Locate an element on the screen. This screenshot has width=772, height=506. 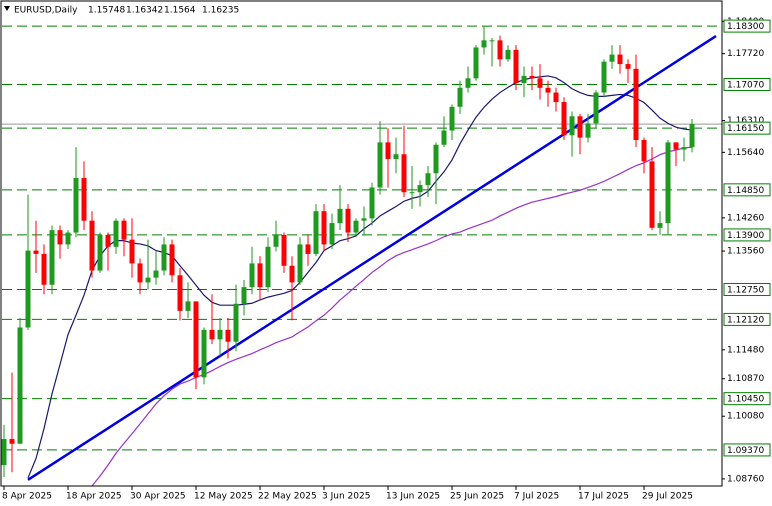
level-label: 1.09370 is located at coordinates (745, 451).